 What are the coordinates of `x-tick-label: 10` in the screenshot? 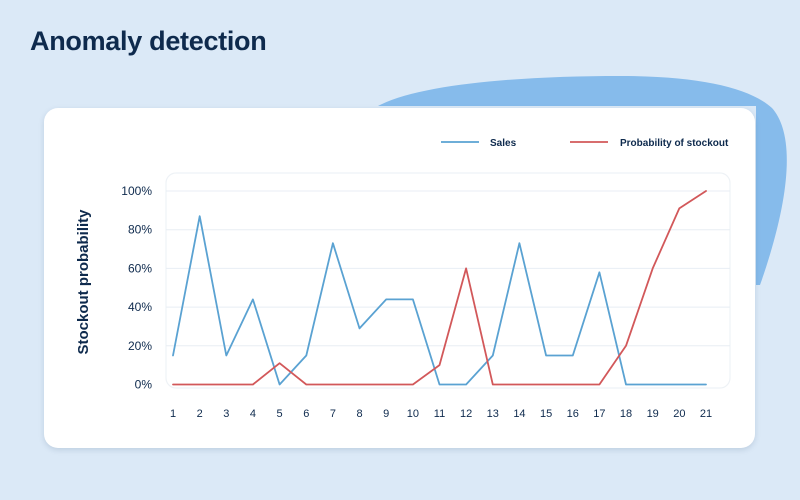 It's located at (413, 414).